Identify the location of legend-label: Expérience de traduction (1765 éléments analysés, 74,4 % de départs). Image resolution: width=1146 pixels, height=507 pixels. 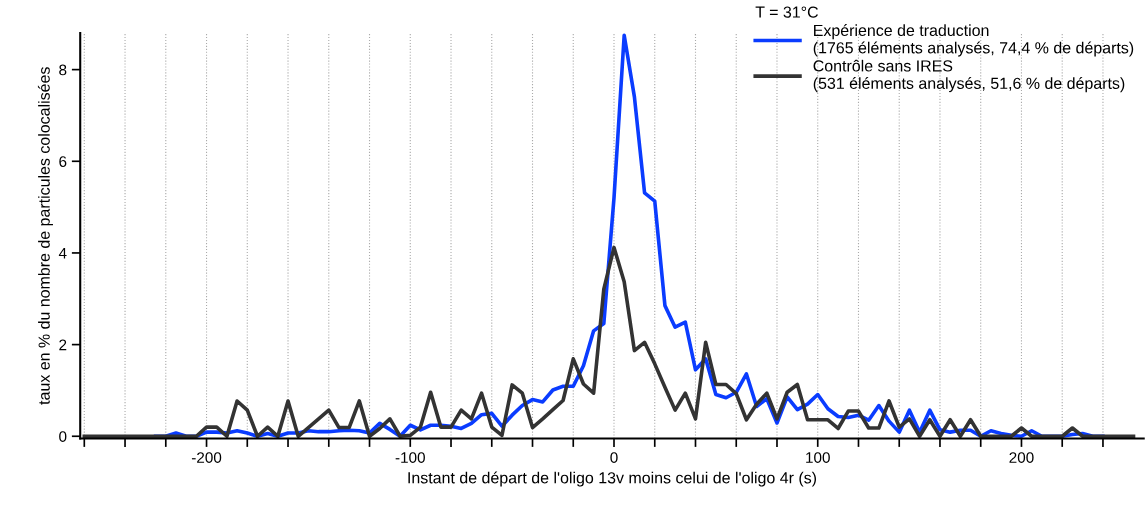
(973, 40).